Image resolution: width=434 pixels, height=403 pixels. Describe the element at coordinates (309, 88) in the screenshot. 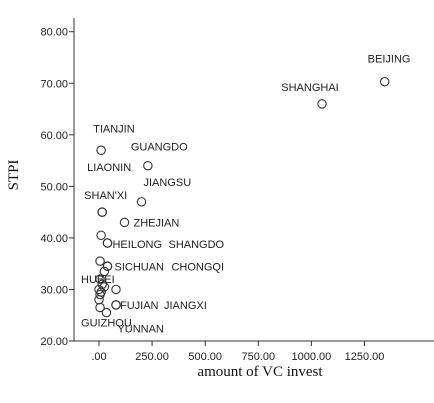

I see `point-label: SHANGHAI` at that location.